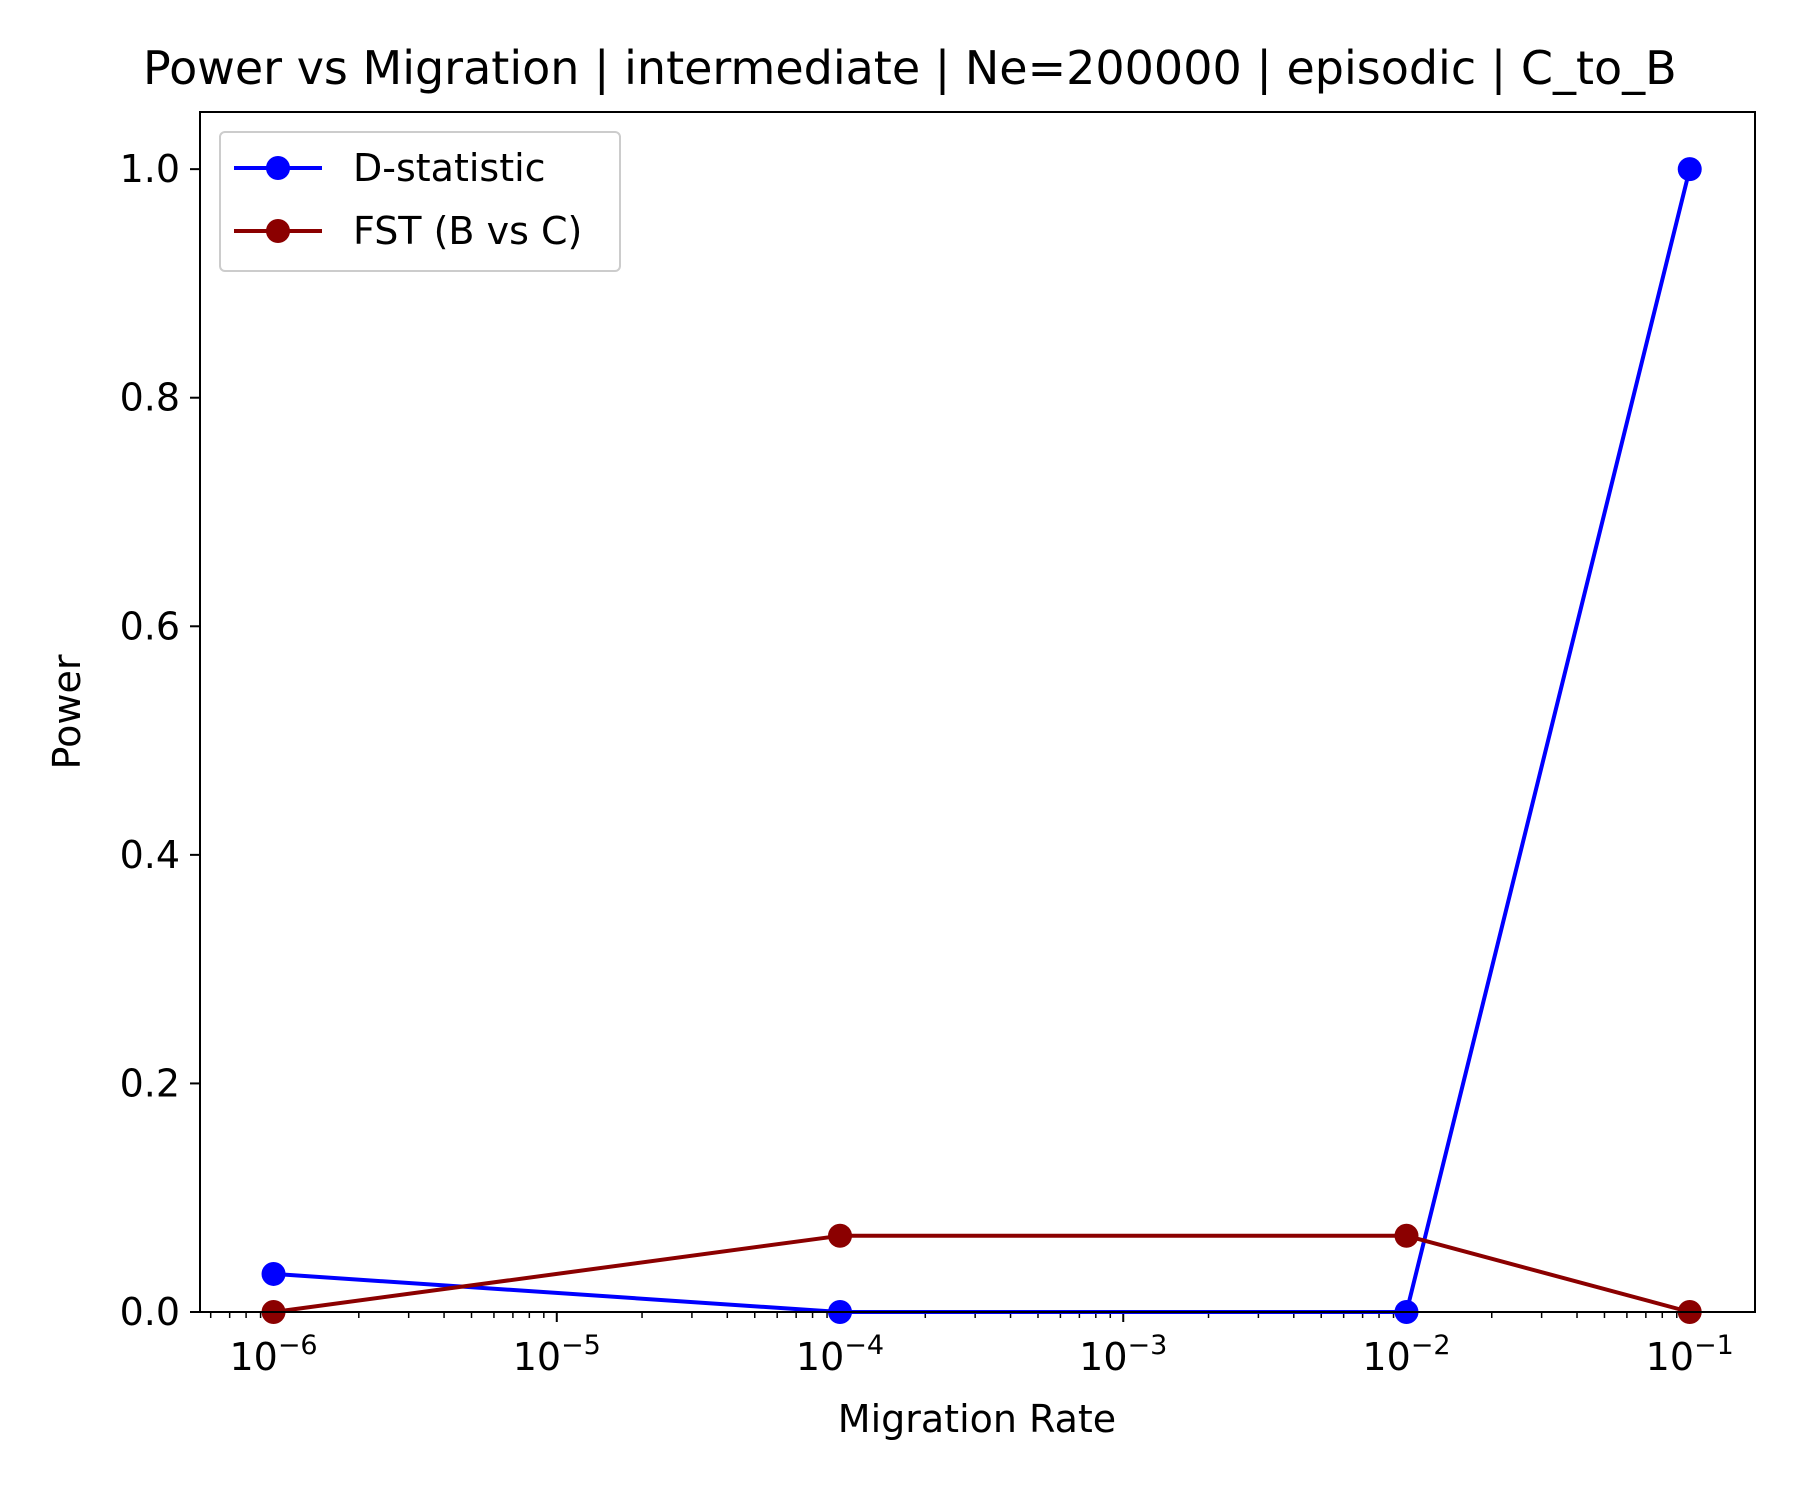 This screenshot has width=1800, height=1500. Describe the element at coordinates (840, 1354) in the screenshot. I see `x-tick-label: 10⁻⁴` at that location.